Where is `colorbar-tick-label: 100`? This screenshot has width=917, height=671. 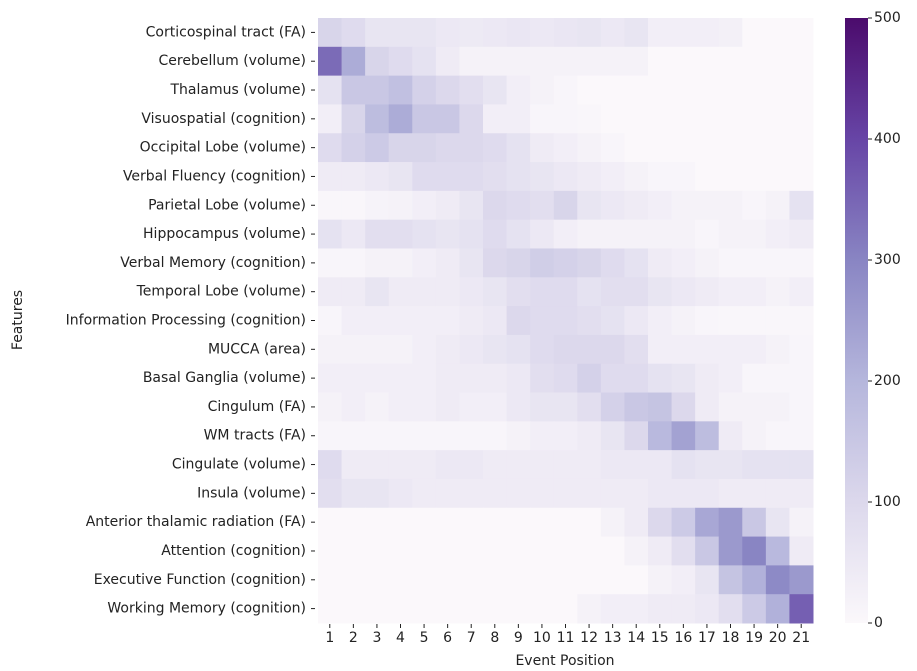
colorbar-tick-label: 100 is located at coordinates (887, 502).